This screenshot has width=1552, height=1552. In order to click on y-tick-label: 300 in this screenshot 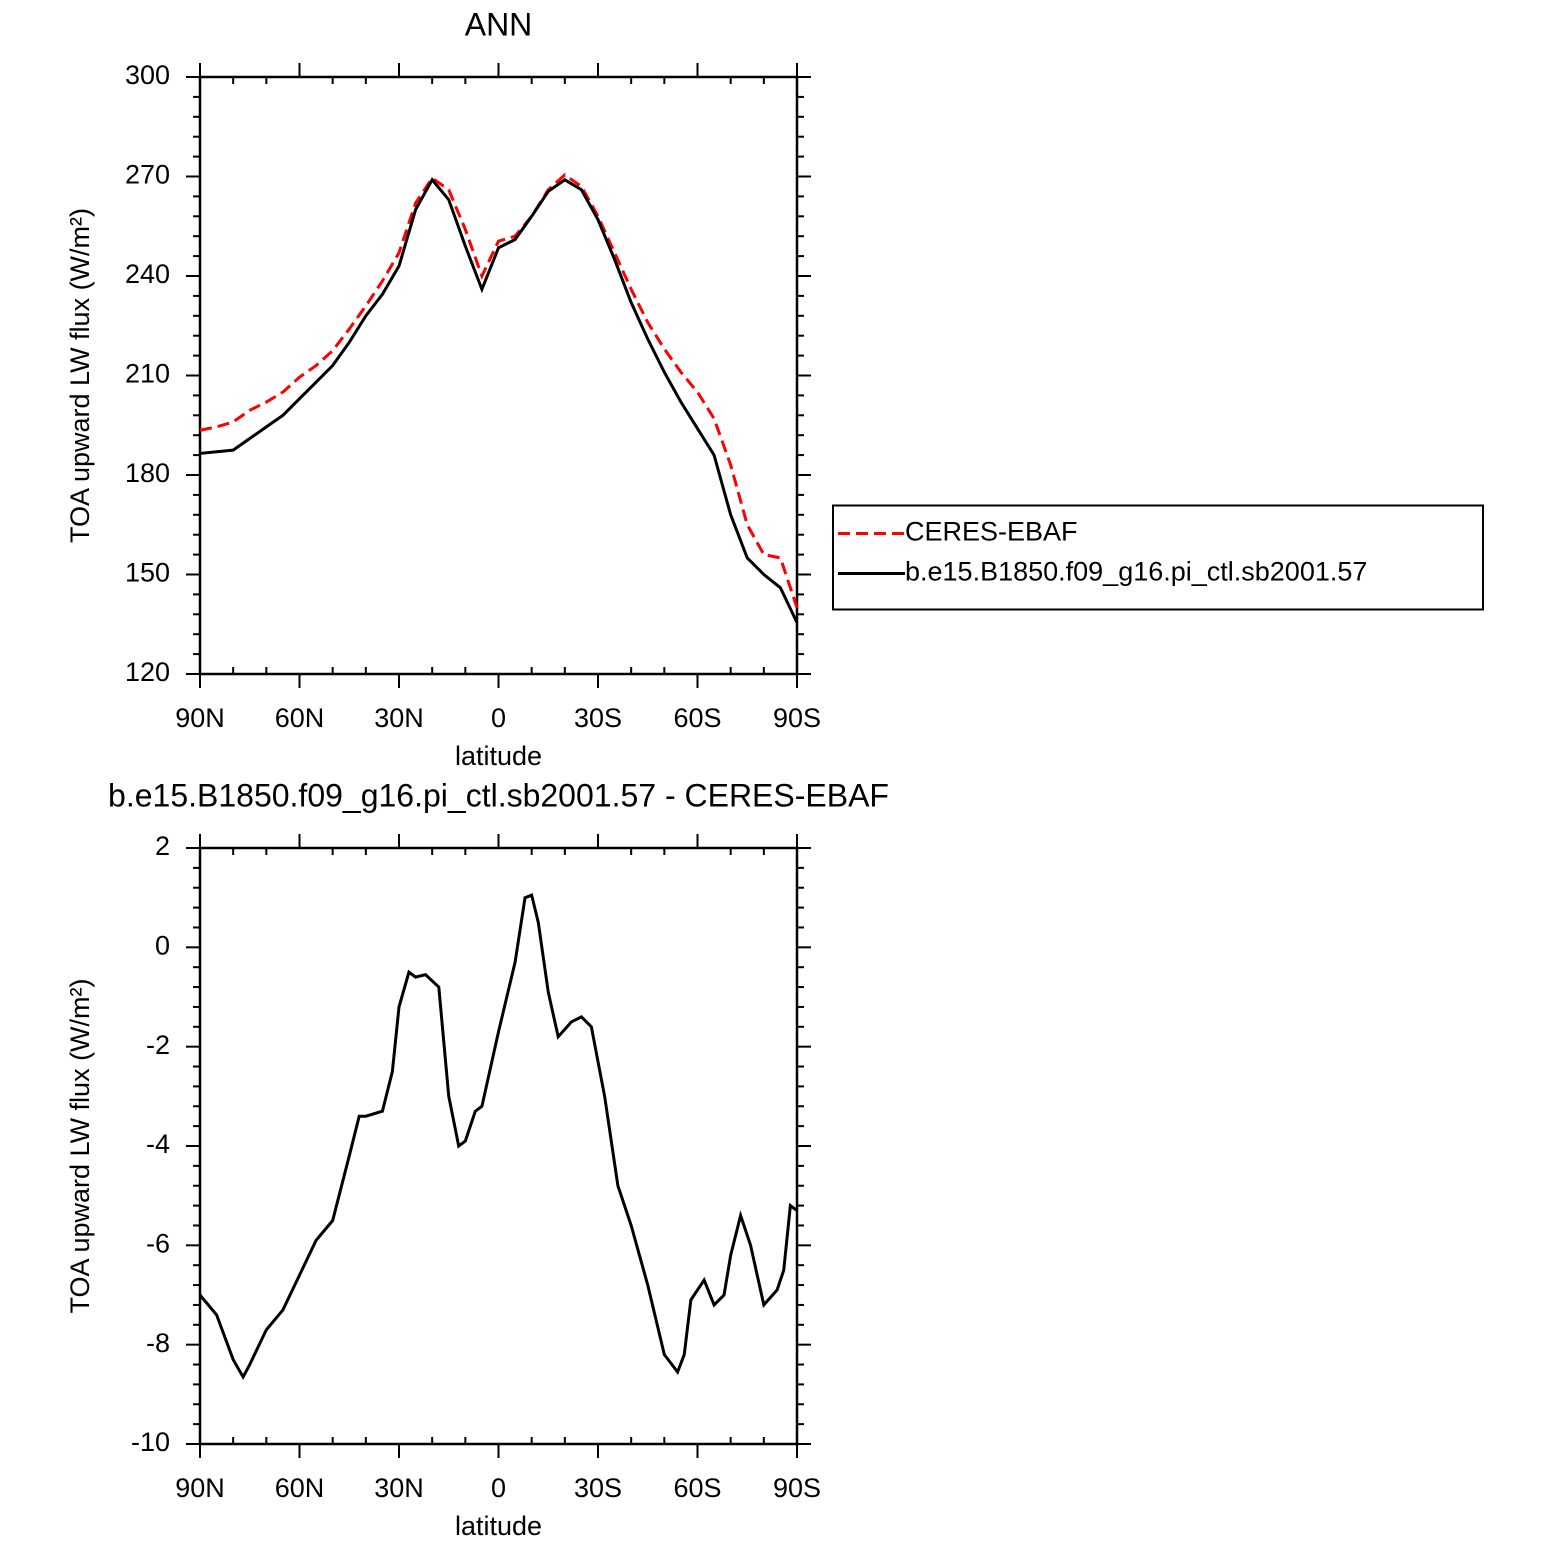, I will do `click(147, 75)`.